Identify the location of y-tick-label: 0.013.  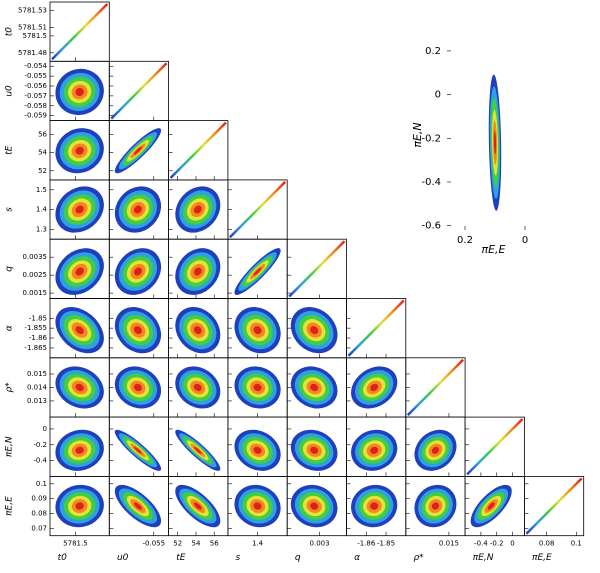
(37, 401).